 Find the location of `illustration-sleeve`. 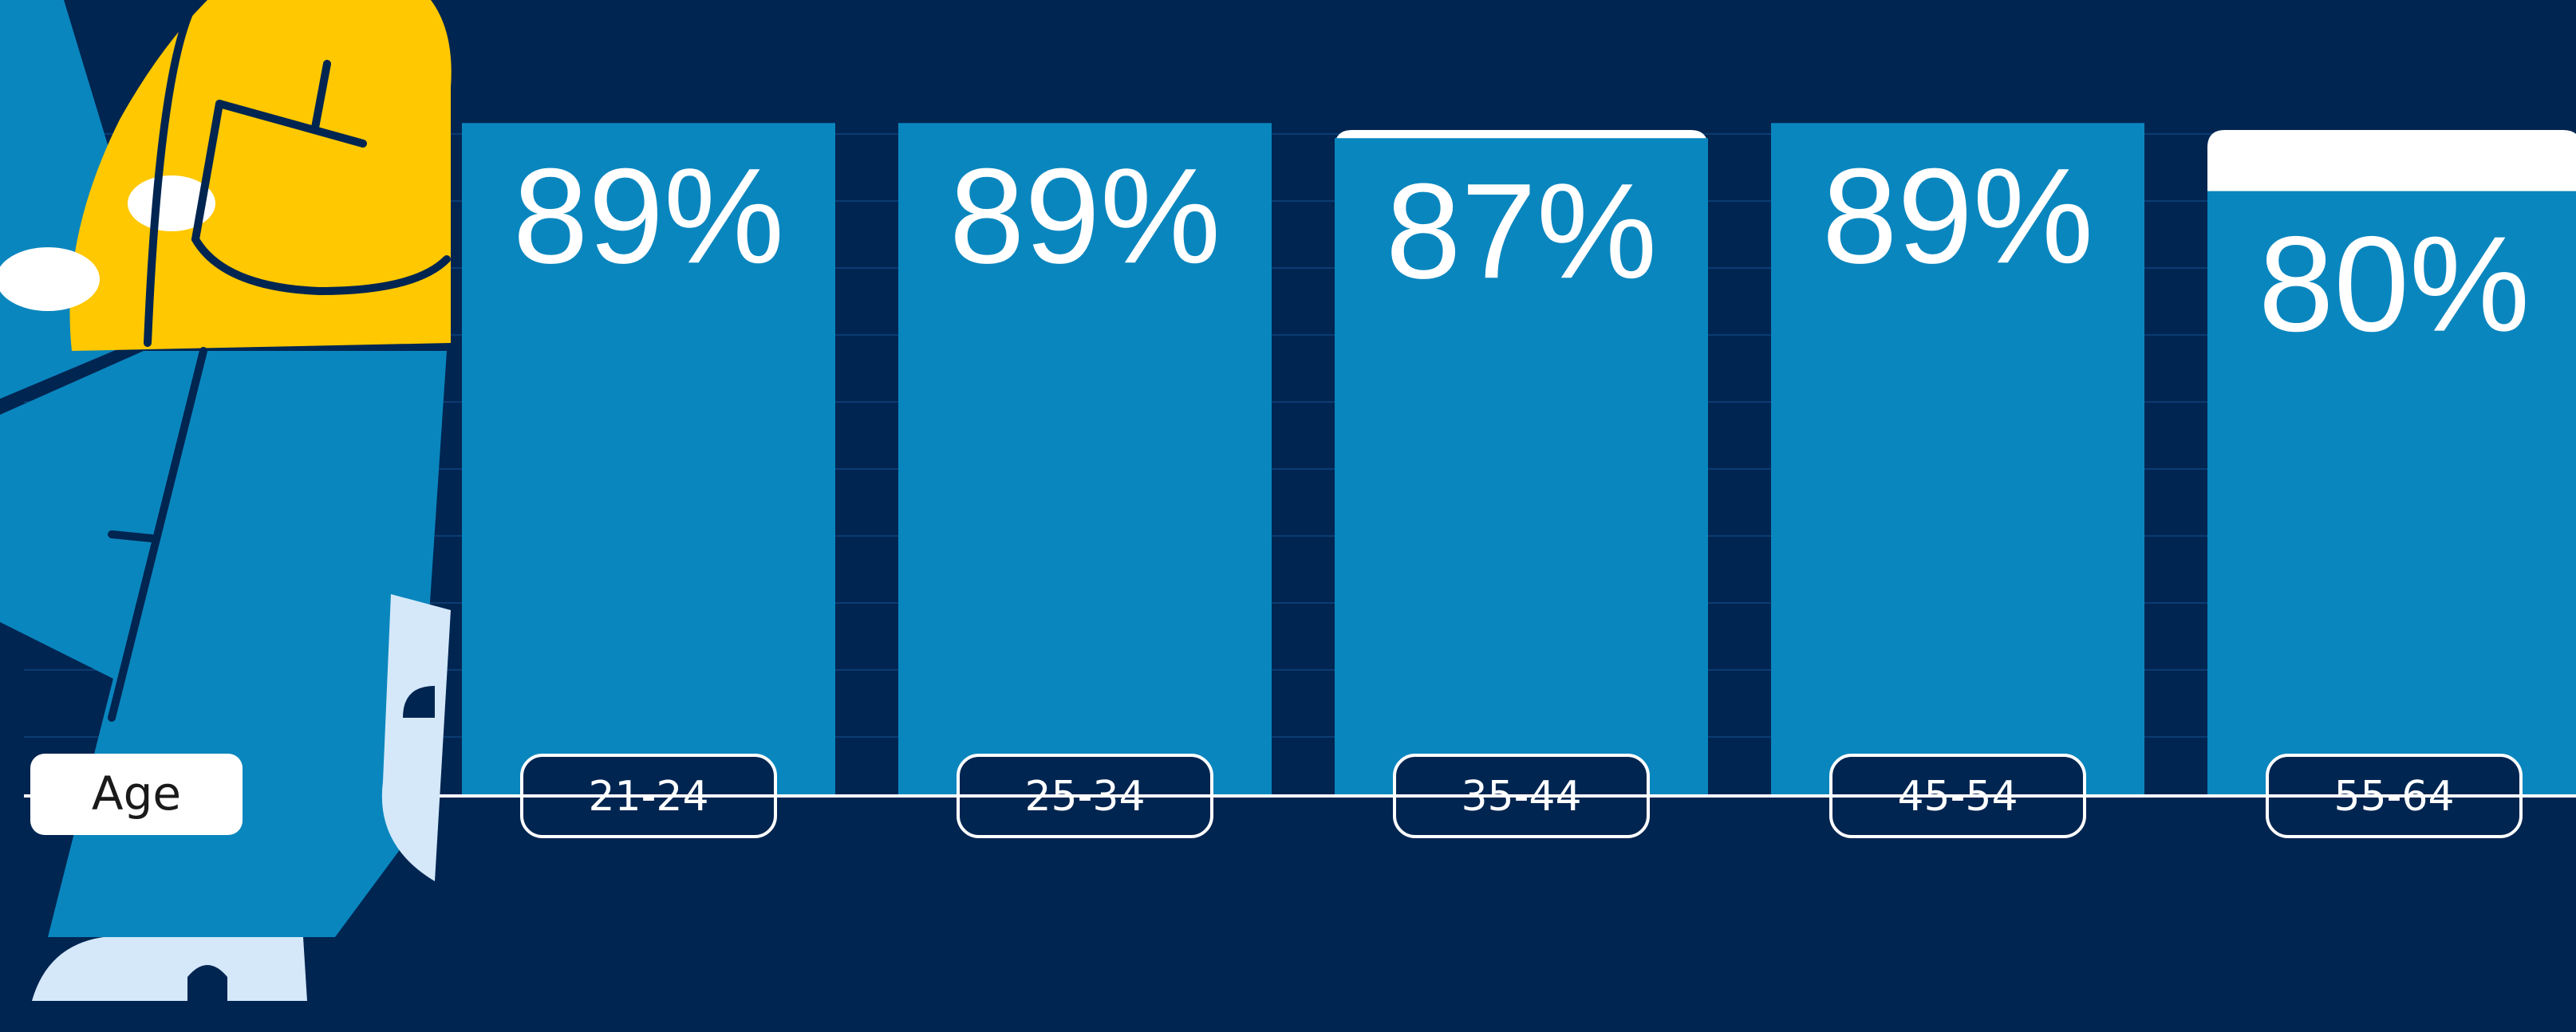

illustration-sleeve is located at coordinates (80, 526).